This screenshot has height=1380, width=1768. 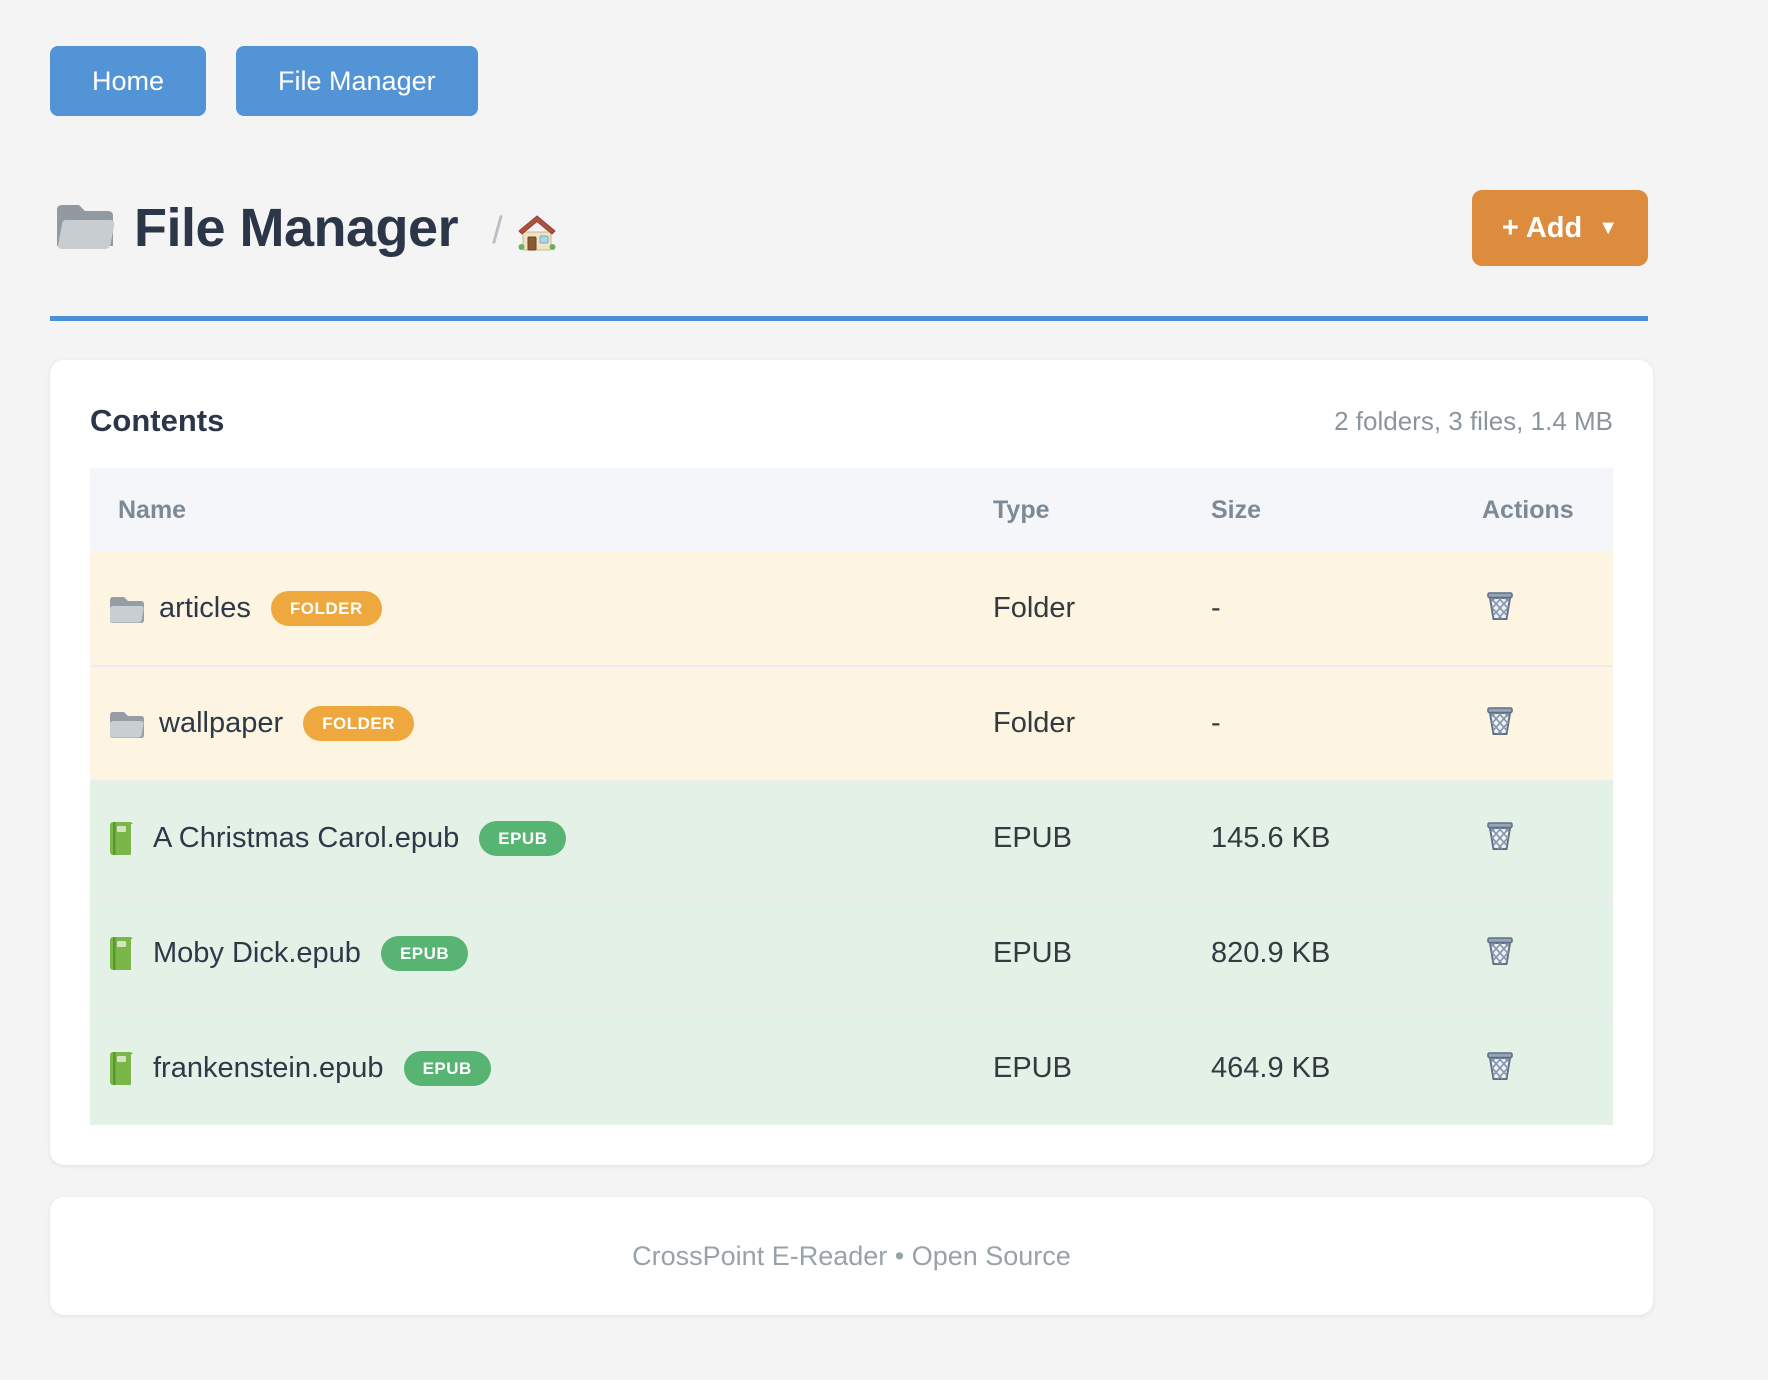 I want to click on file-size: 464.9 KB, so click(x=1271, y=1068).